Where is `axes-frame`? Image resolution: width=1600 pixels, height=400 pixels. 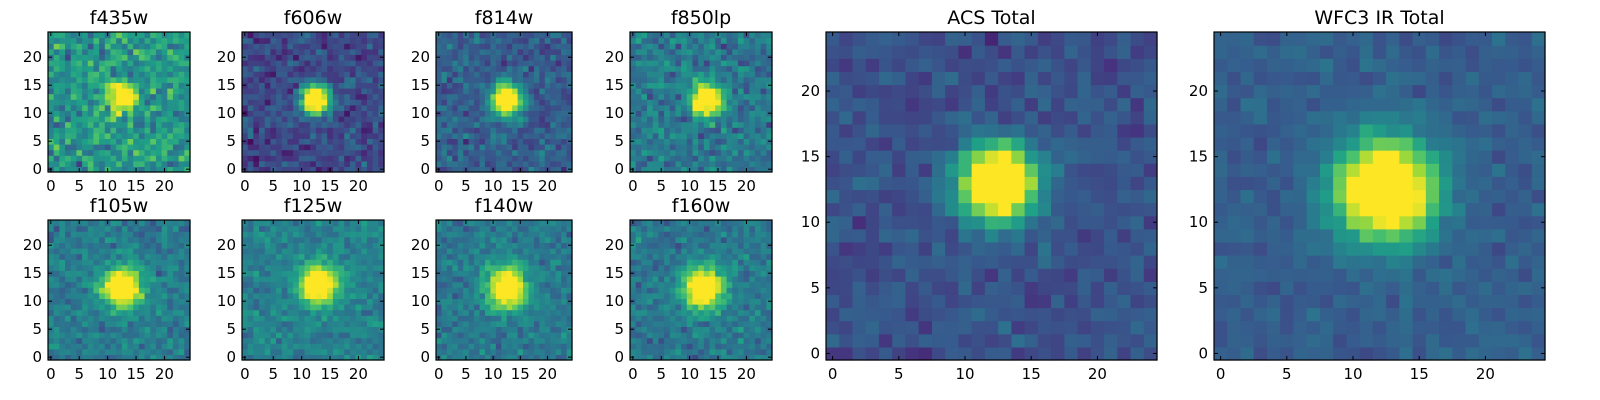
axes-frame is located at coordinates (504, 102).